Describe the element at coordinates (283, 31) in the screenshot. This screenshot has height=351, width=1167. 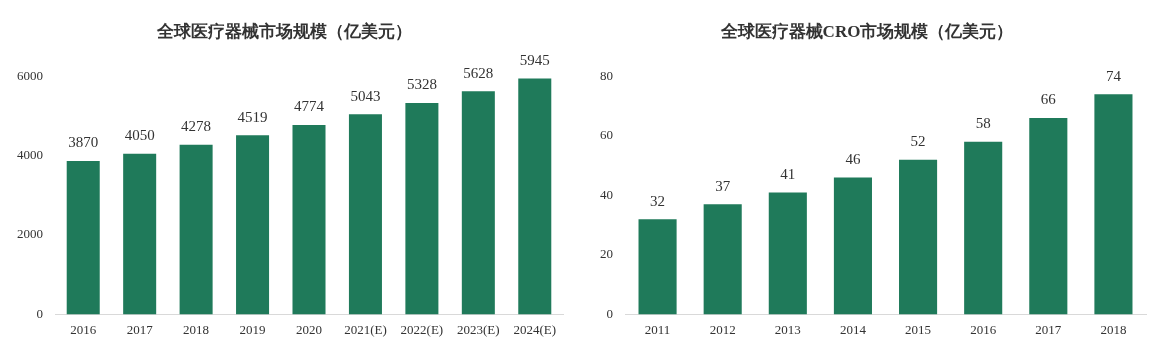
I see `chart-title: 全球医疗器械市场规模（亿美元）` at that location.